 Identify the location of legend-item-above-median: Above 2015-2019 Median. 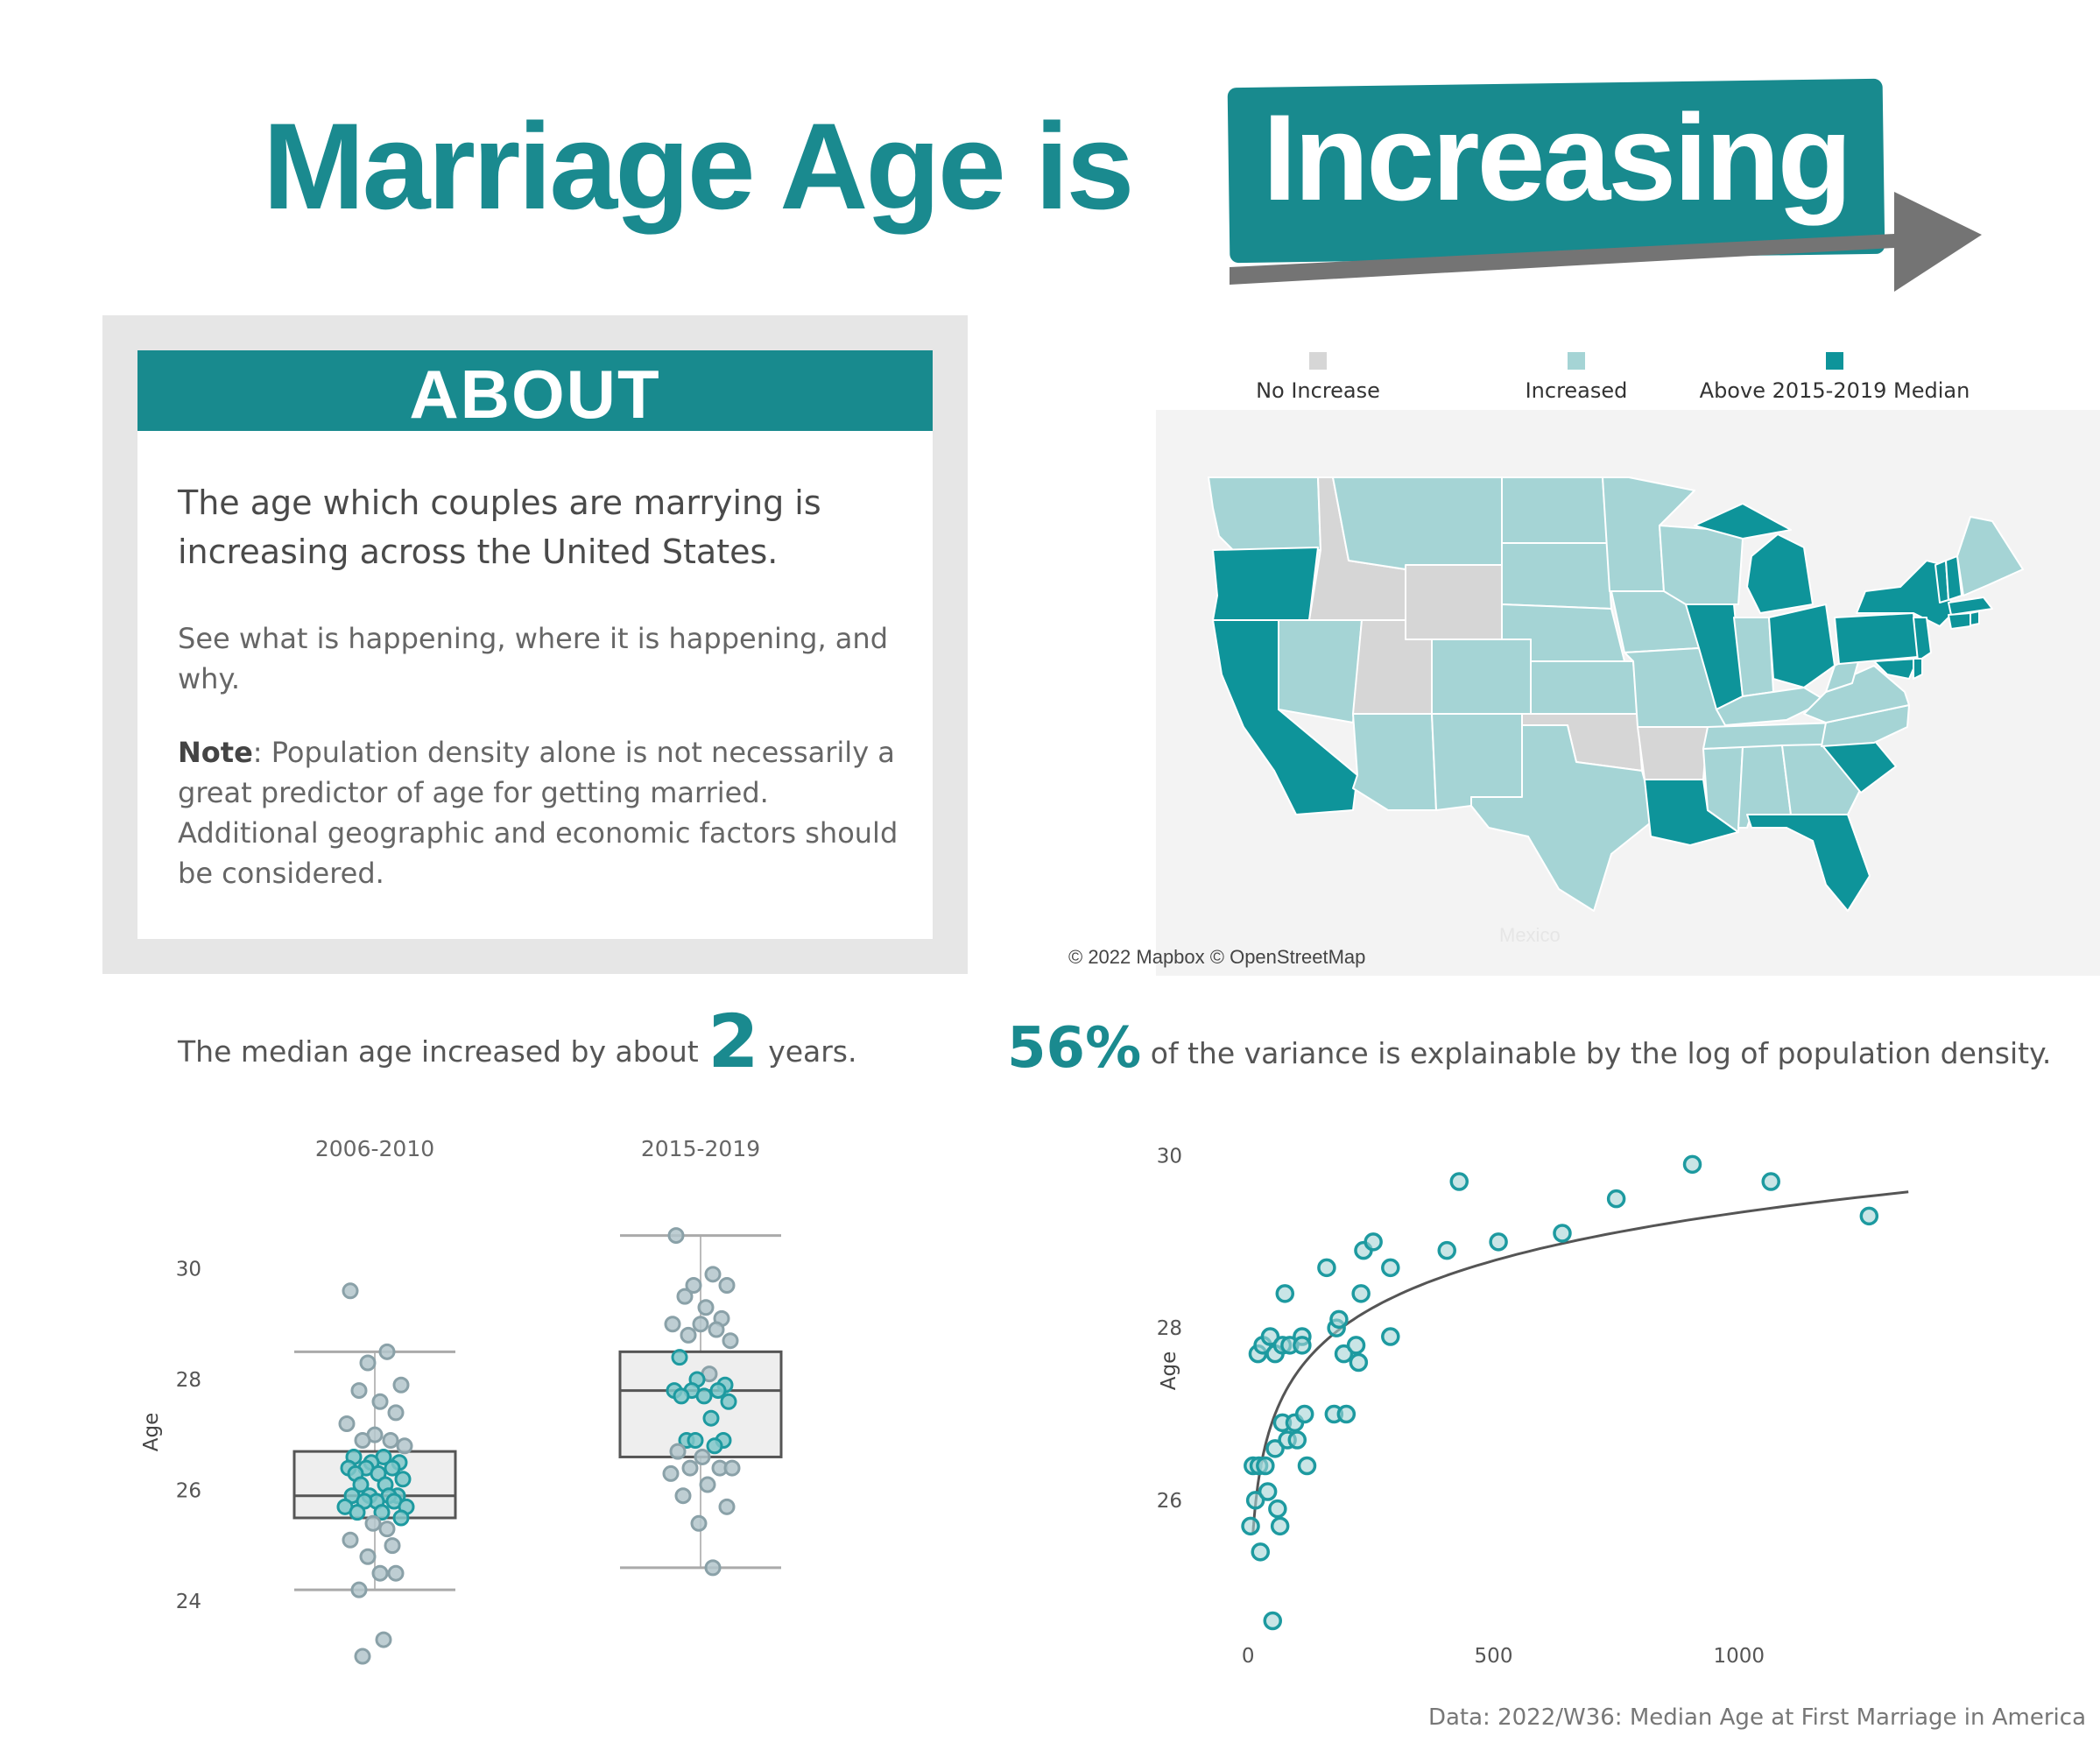
(1835, 377).